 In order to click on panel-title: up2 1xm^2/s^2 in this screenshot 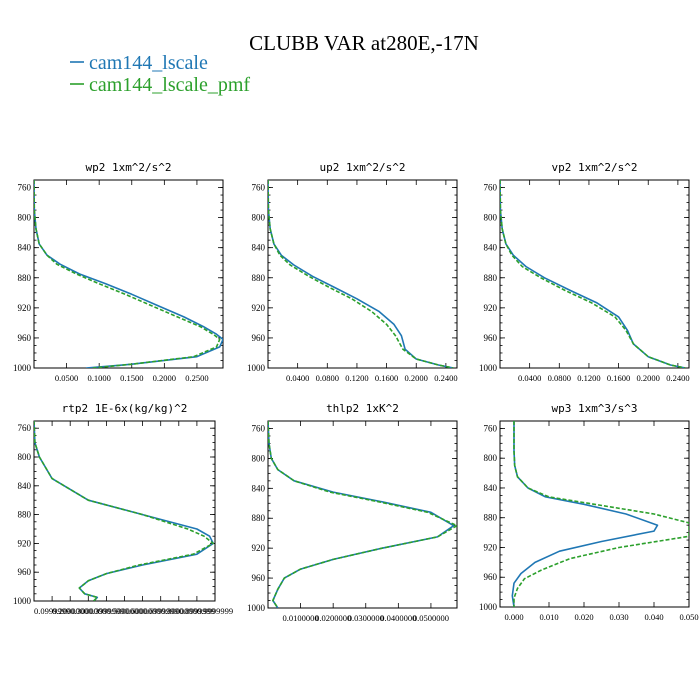, I will do `click(362, 167)`.